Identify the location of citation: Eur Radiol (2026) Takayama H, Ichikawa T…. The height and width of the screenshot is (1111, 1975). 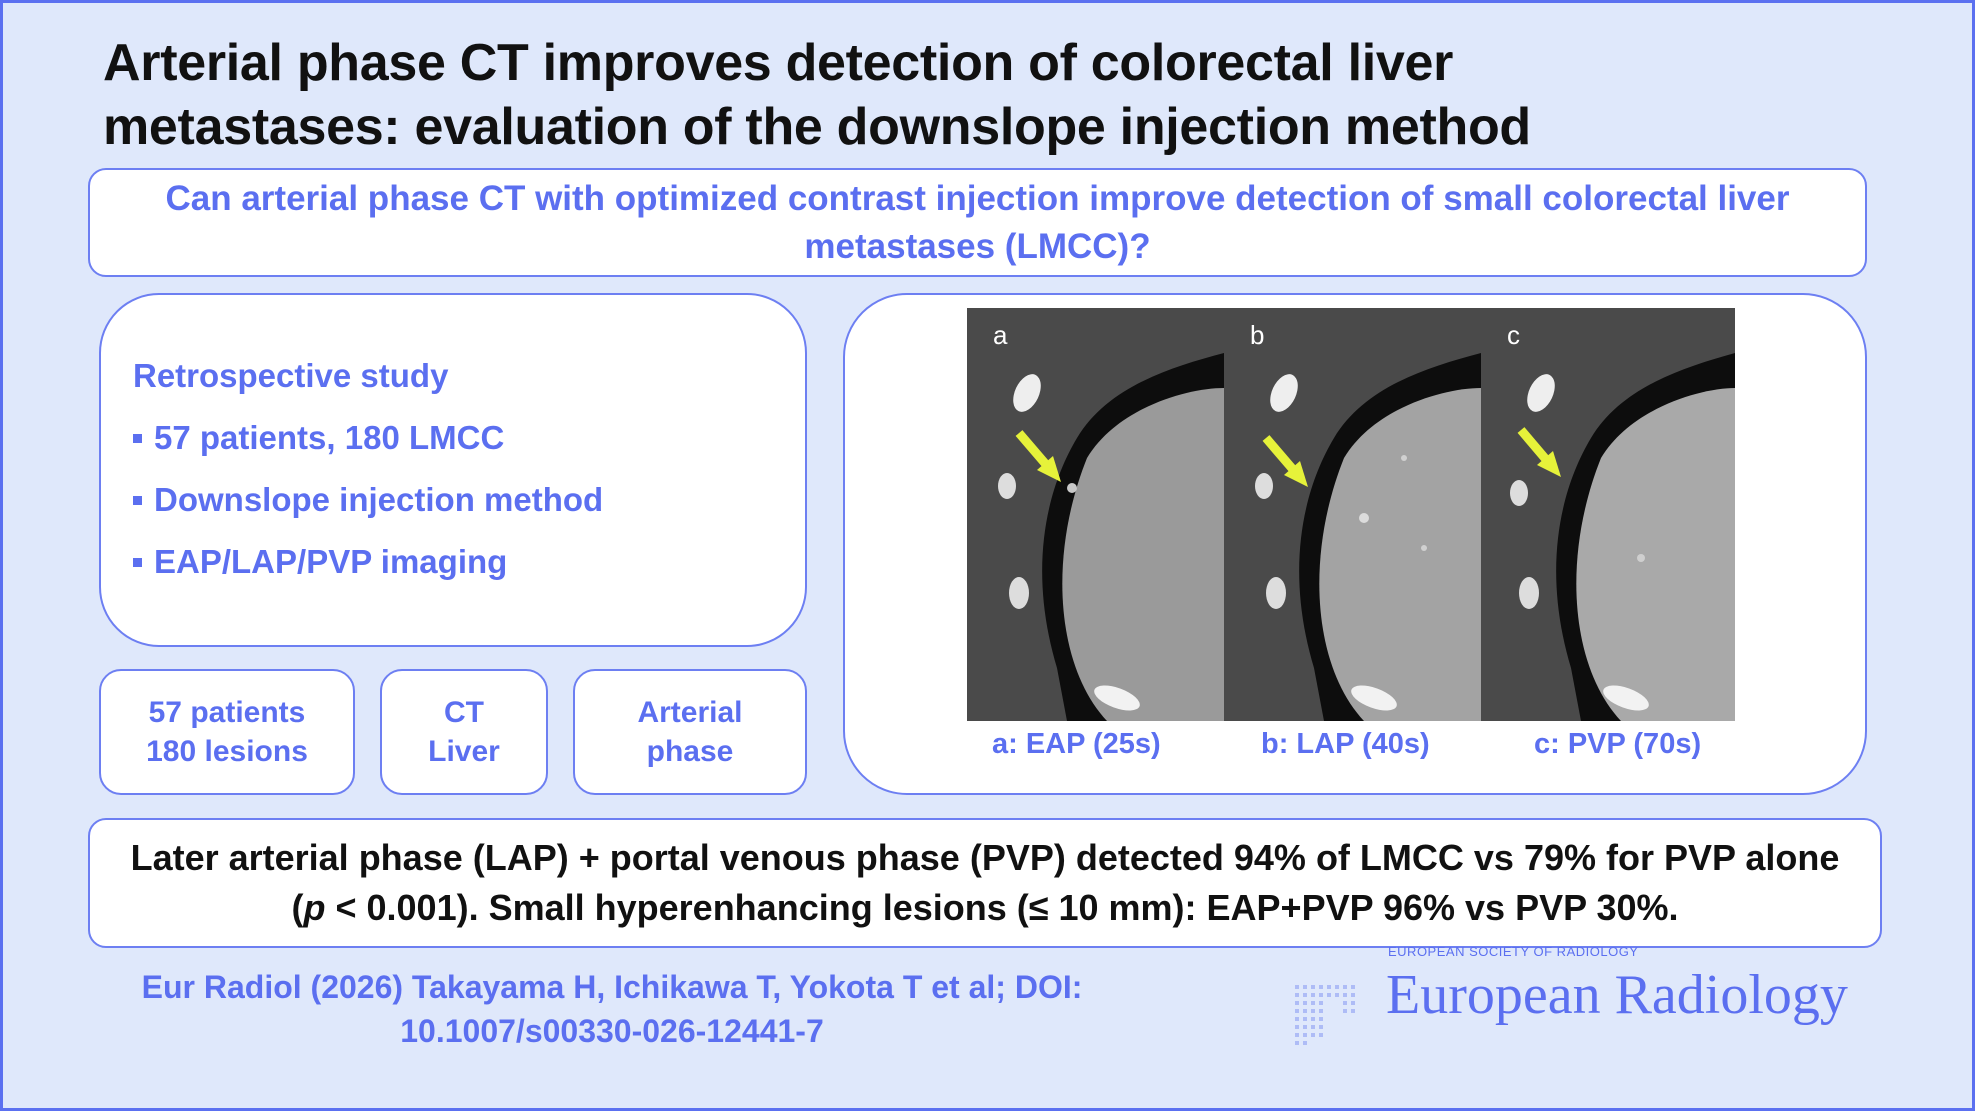
(612, 1009).